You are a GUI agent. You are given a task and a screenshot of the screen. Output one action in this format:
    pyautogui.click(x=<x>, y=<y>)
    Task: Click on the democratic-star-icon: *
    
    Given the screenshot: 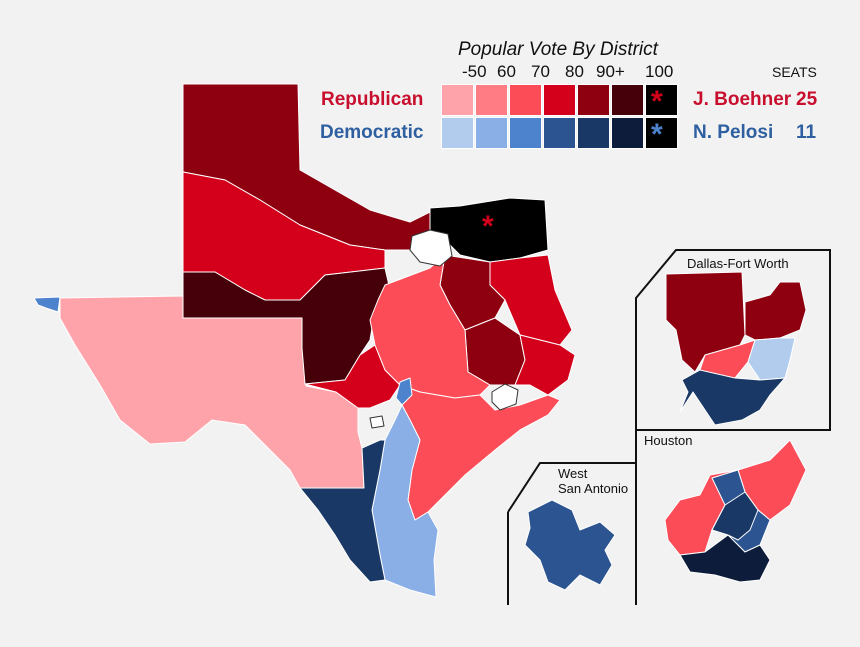 What is the action you would take?
    pyautogui.click(x=657, y=134)
    